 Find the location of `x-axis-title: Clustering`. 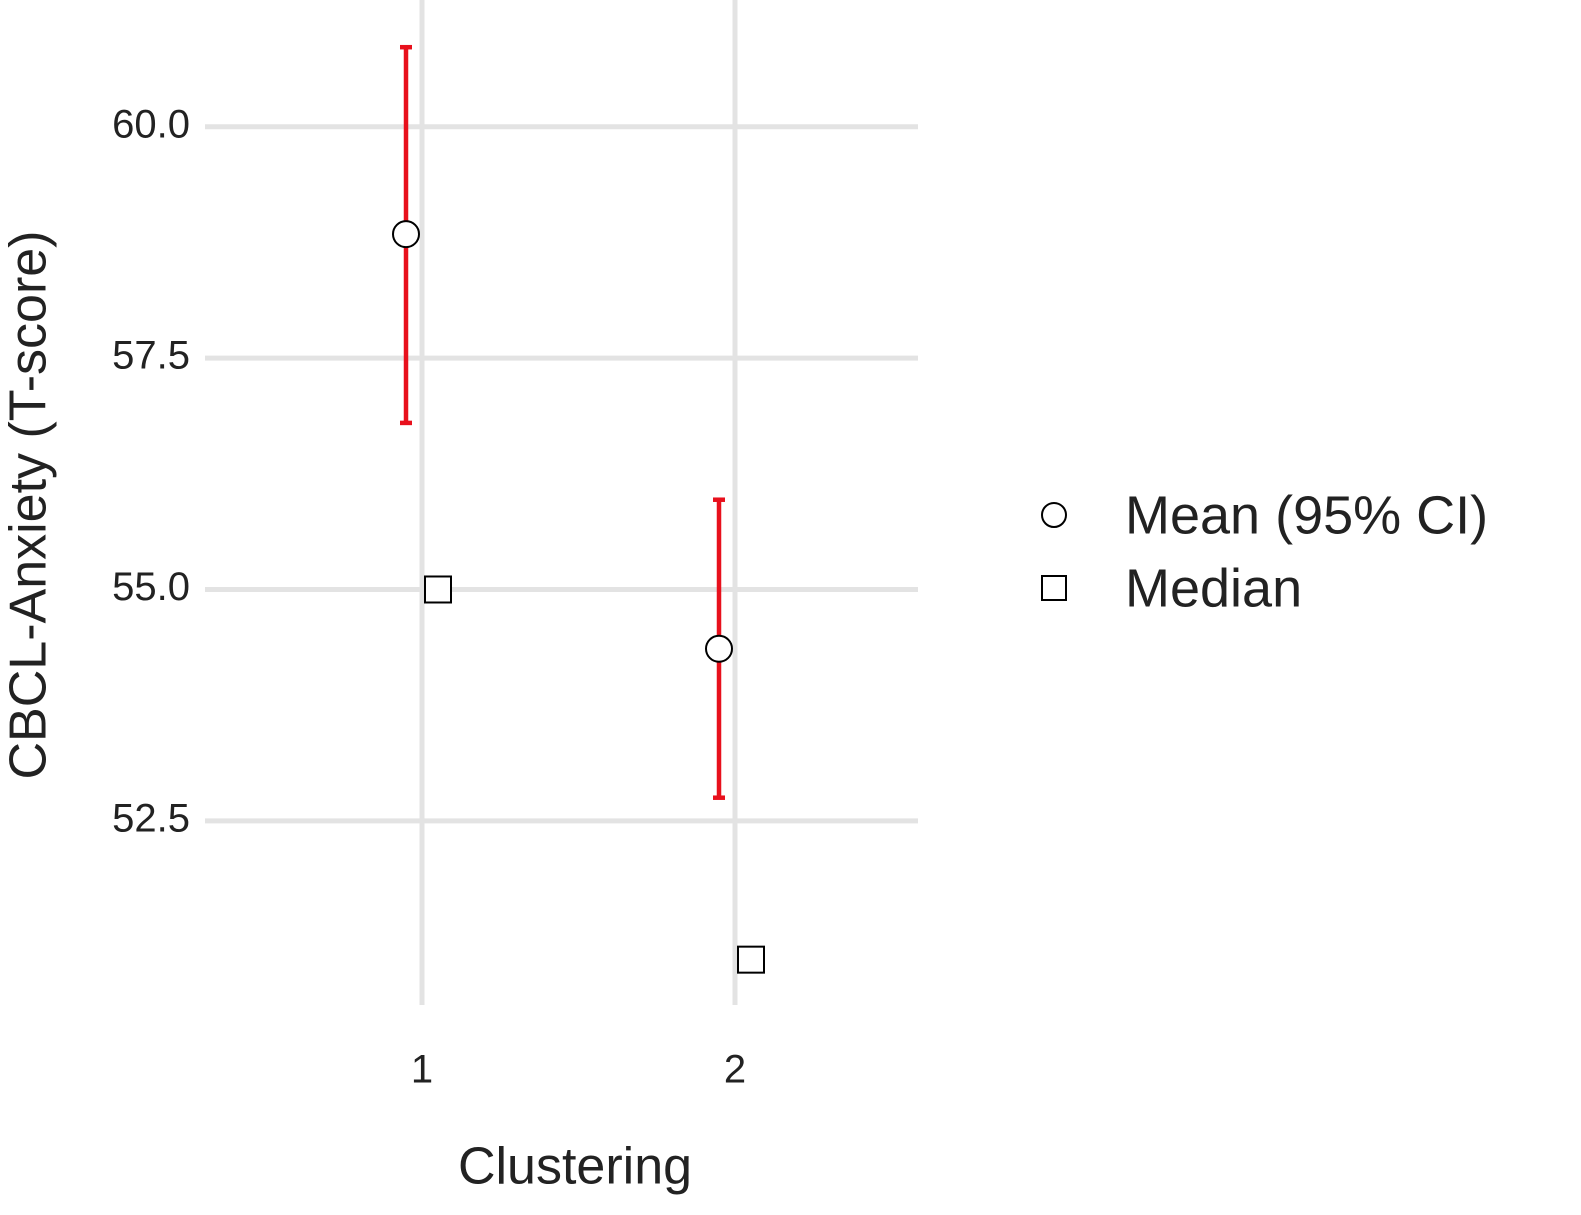

x-axis-title: Clustering is located at coordinates (575, 1167).